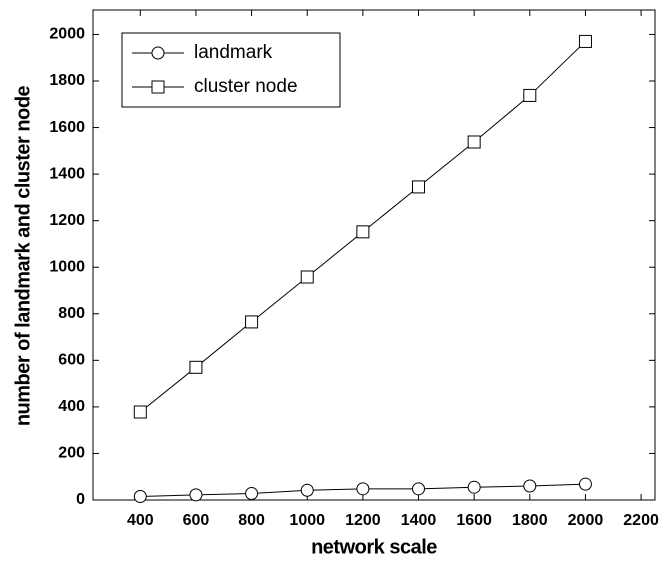 This screenshot has width=670, height=565. Describe the element at coordinates (67, 220) in the screenshot. I see `y-tick-label: 1200` at that location.